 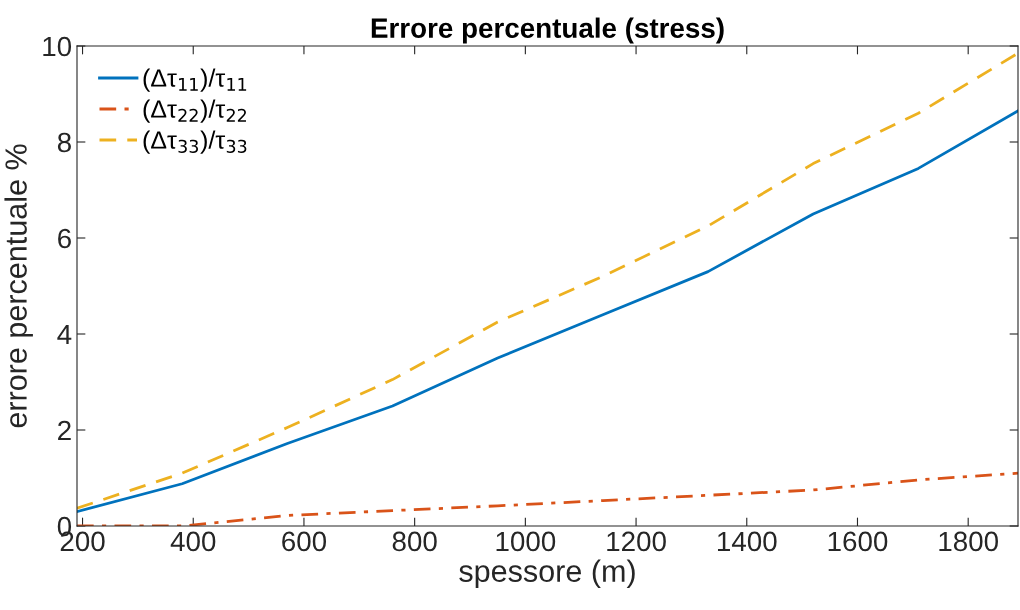 What do you see at coordinates (64, 238) in the screenshot?
I see `y-tick-label: 6` at bounding box center [64, 238].